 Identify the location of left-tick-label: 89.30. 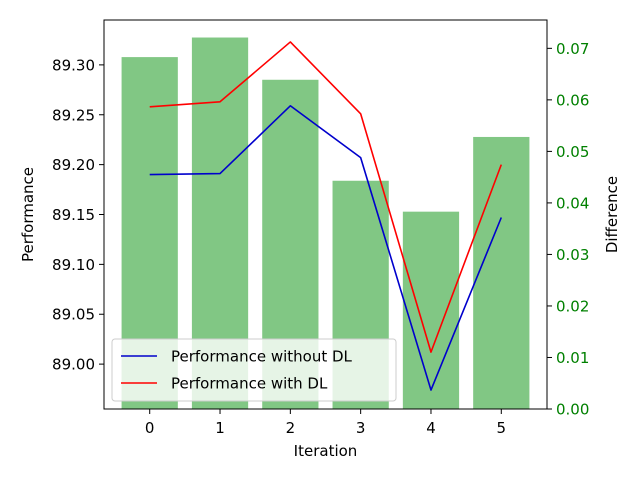
(73, 65).